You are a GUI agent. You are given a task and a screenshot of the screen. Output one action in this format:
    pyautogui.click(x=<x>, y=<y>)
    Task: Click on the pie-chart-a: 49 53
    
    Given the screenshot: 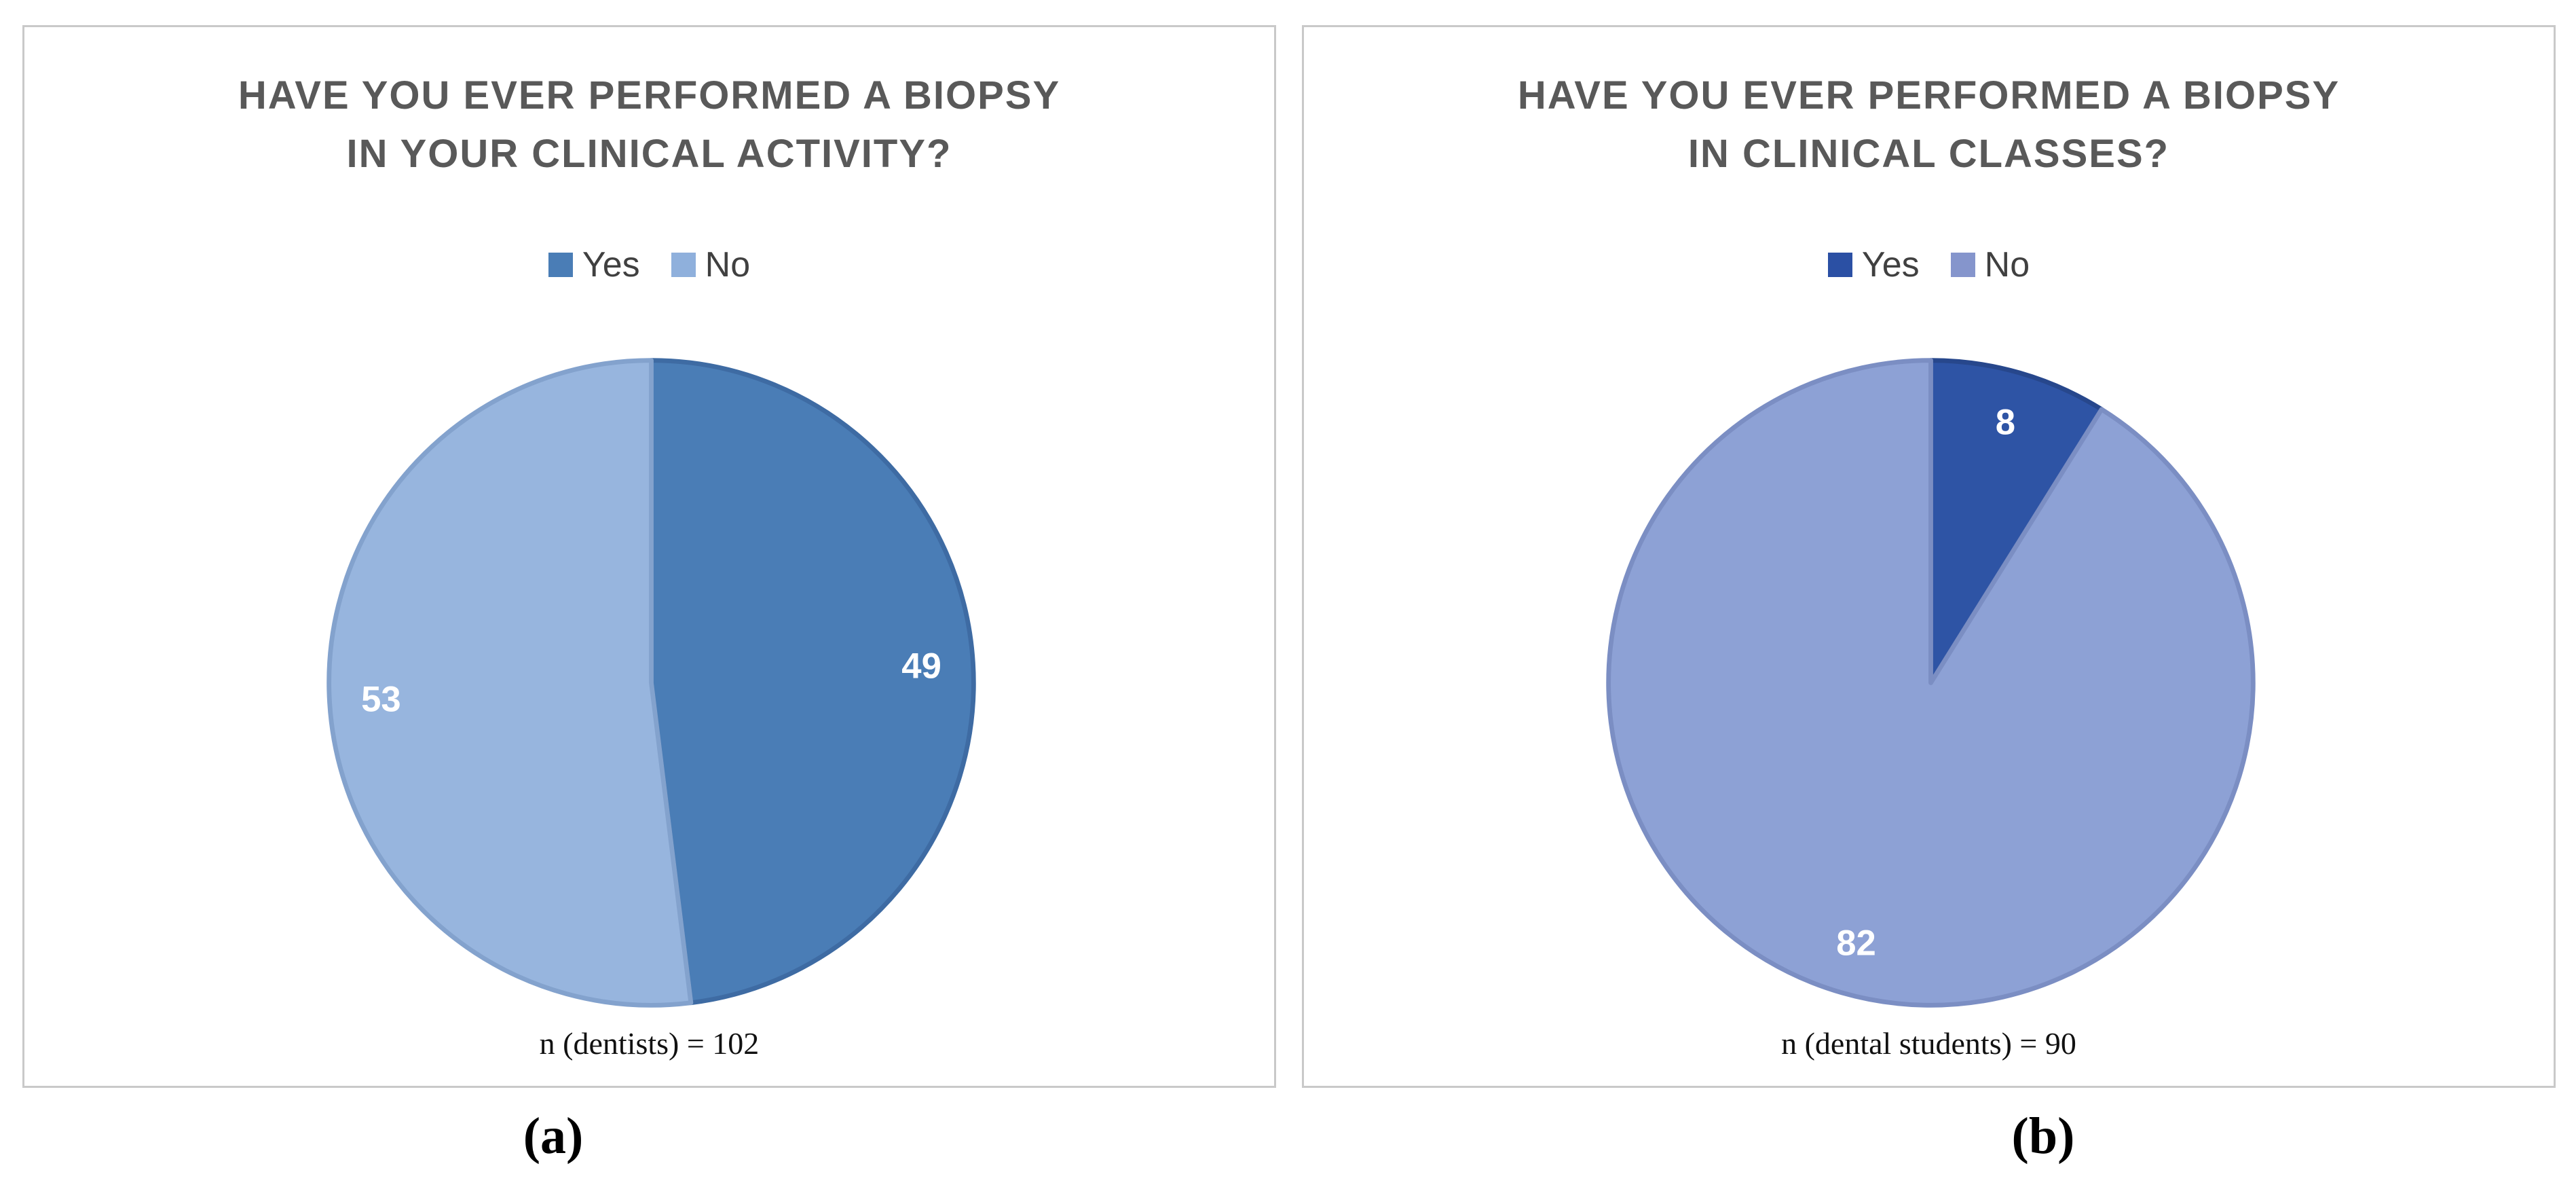 What is the action you would take?
    pyautogui.click(x=651, y=683)
    